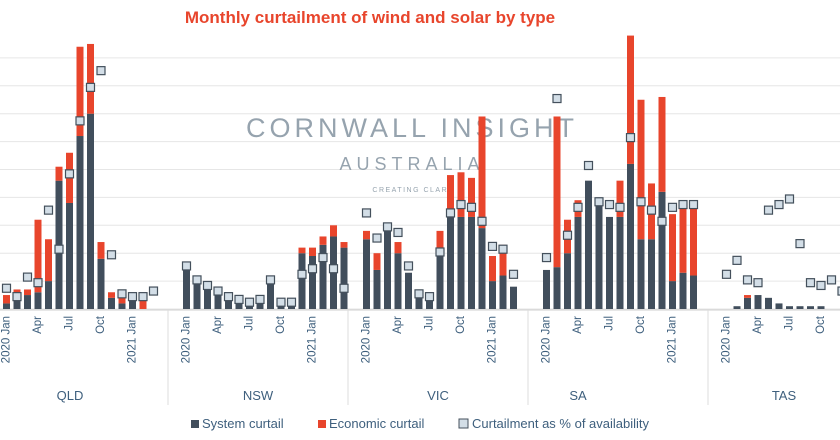 Image resolution: width=840 pixels, height=440 pixels. I want to click on region-label: QLD, so click(70, 395).